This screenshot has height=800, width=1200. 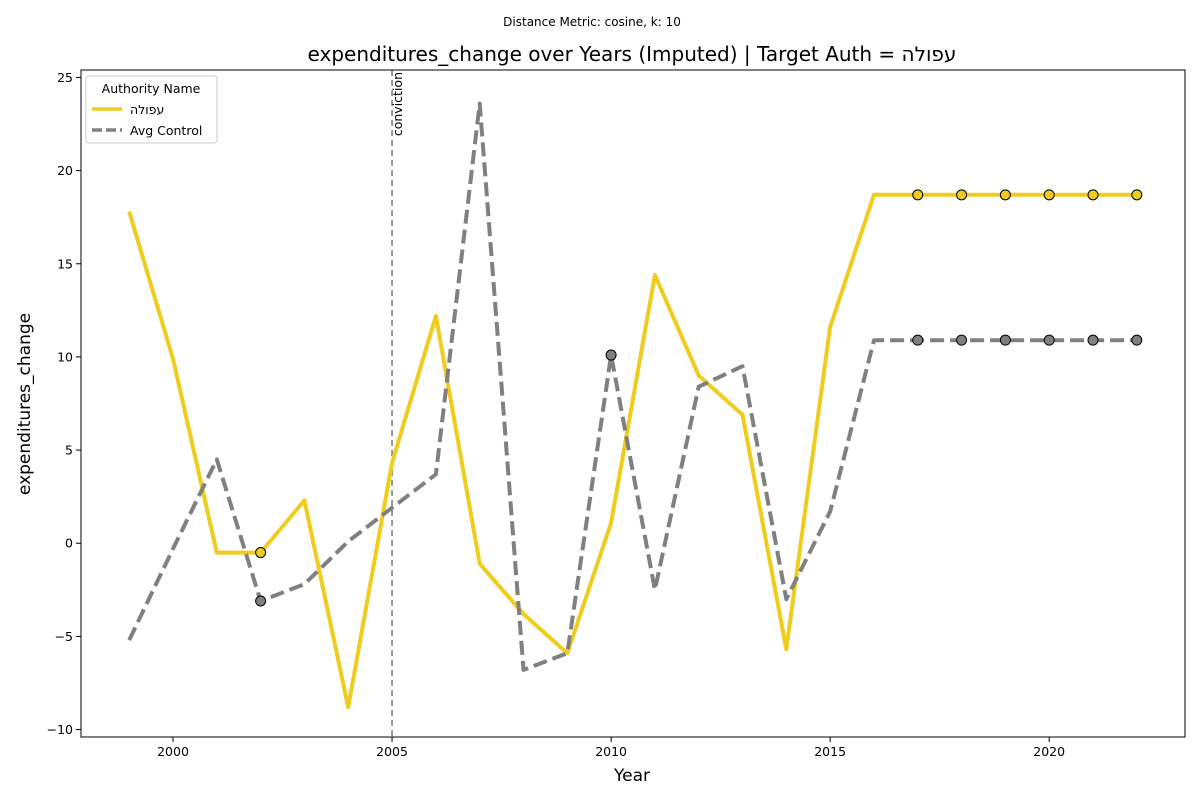 I want to click on x-tick-label: 2010, so click(x=611, y=751).